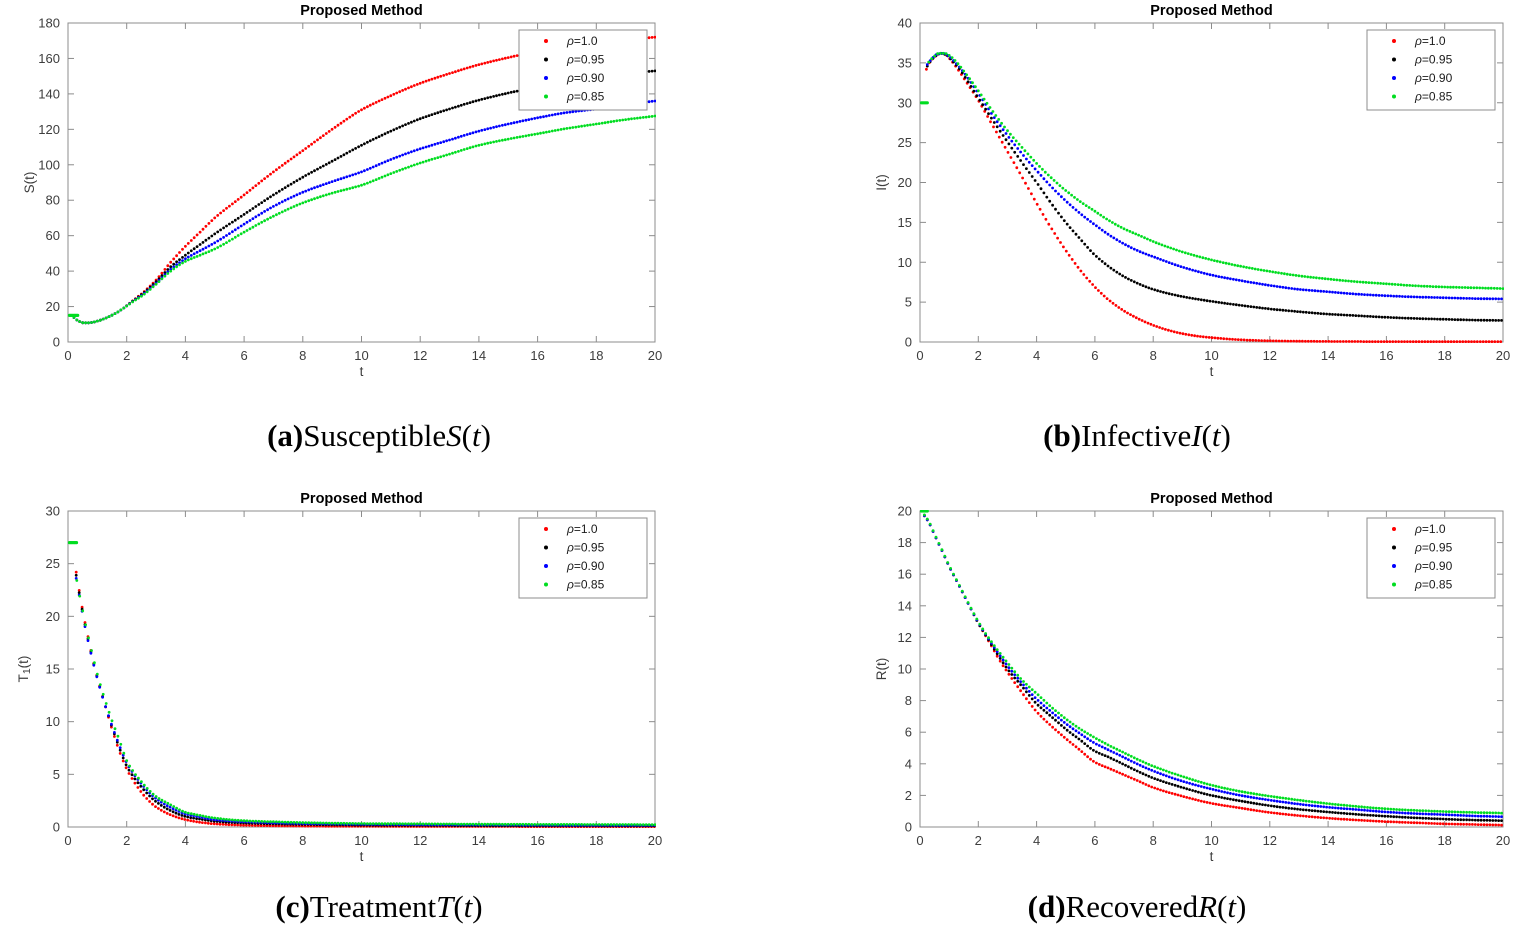  Describe the element at coordinates (655, 840) in the screenshot. I see `x-tick-label: 20` at that location.